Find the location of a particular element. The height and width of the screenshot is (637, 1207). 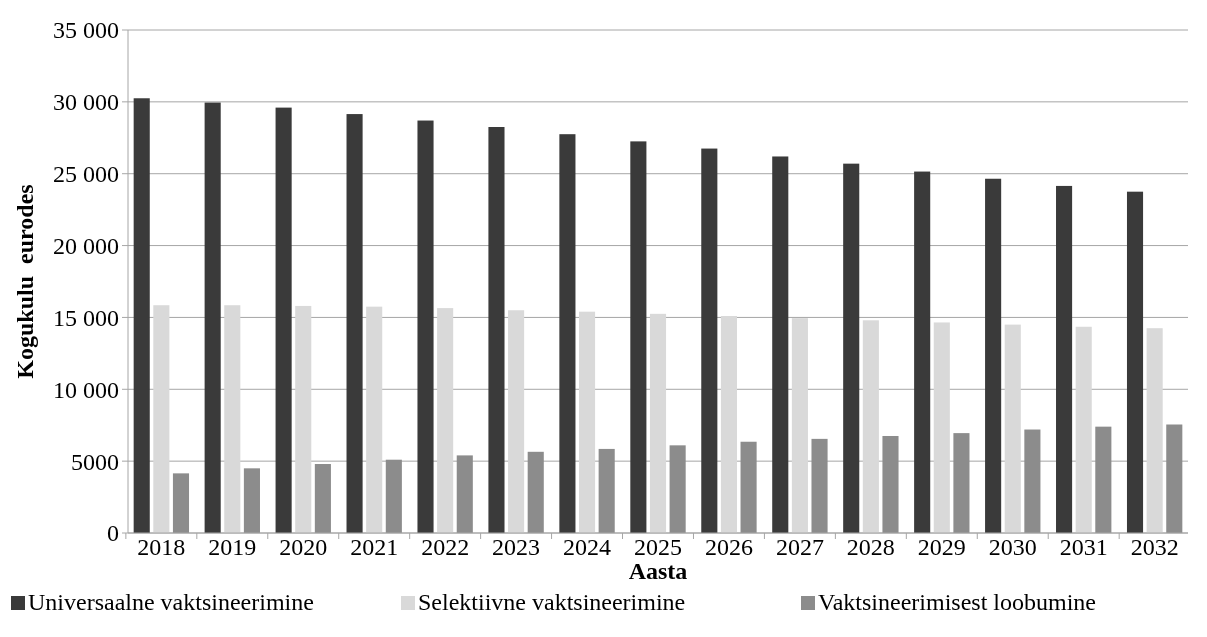

x-tick-label: 2019 is located at coordinates (232, 547).